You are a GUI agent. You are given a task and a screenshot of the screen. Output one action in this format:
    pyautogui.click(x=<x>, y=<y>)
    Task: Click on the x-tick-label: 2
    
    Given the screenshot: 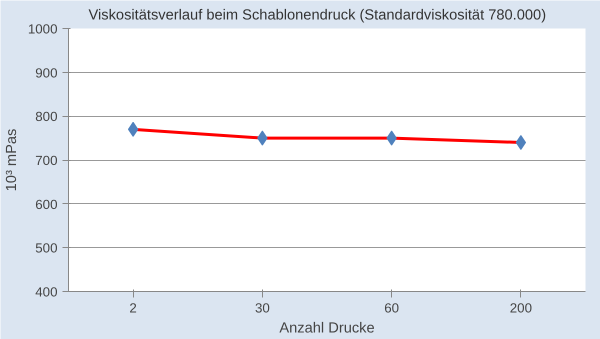 What is the action you would take?
    pyautogui.click(x=133, y=308)
    